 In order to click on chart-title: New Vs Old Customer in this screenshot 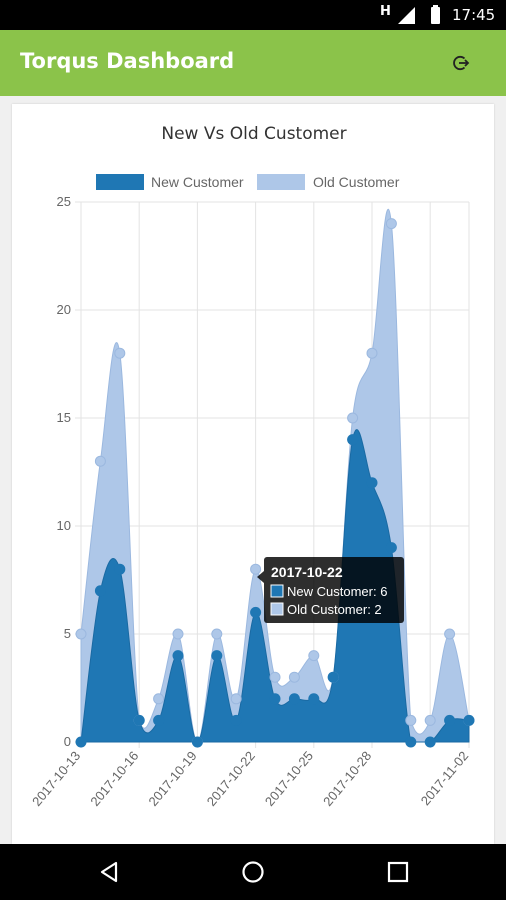, I will do `click(253, 134)`.